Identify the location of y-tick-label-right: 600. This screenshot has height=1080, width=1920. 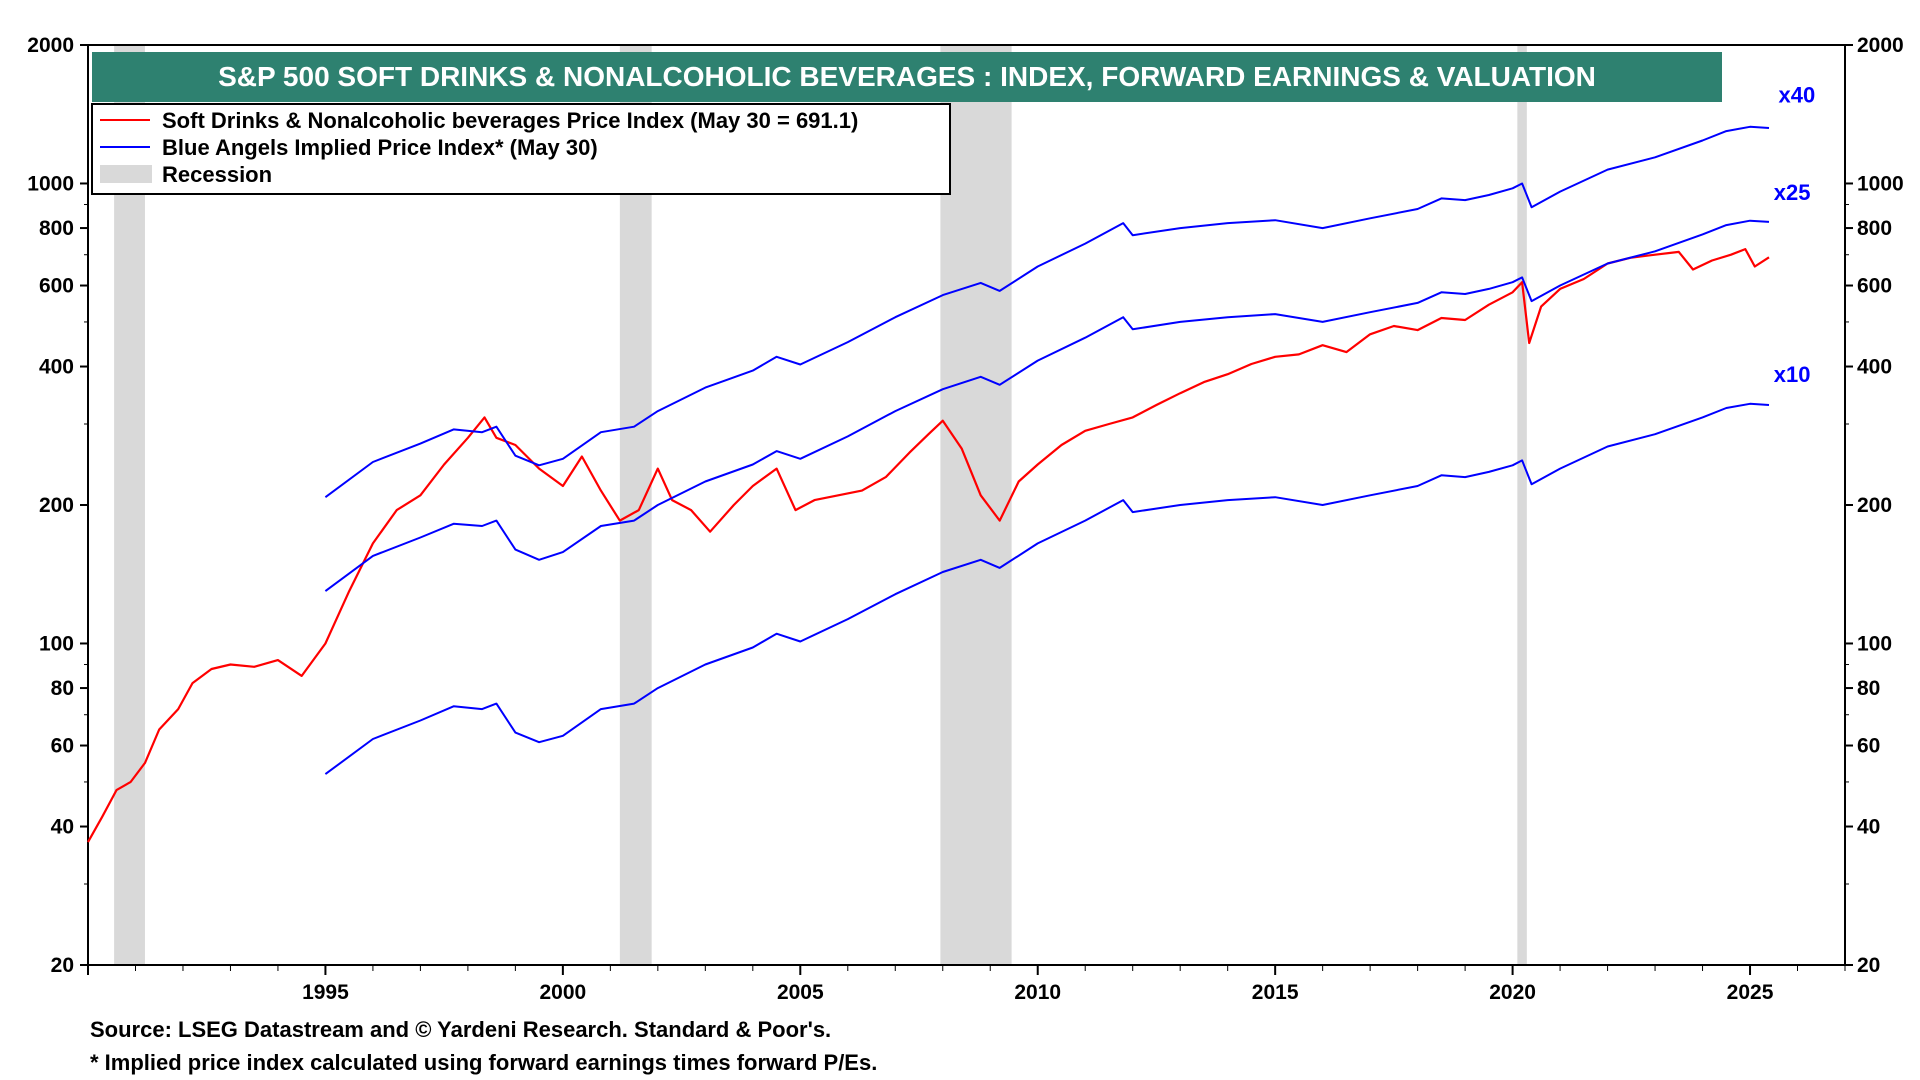
(1874, 286).